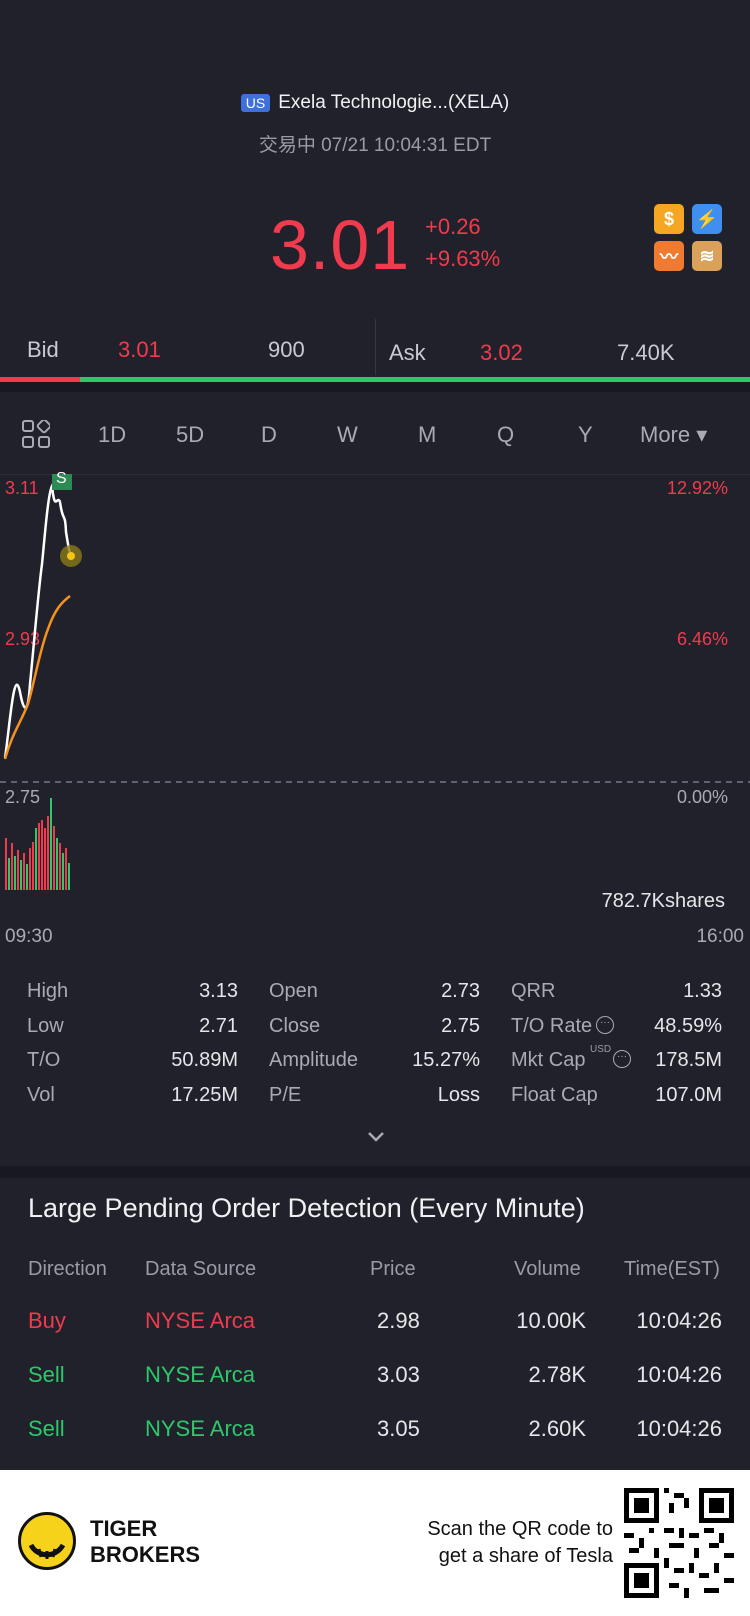  I want to click on stock-name: Exela Technologie...(XELA), so click(394, 102).